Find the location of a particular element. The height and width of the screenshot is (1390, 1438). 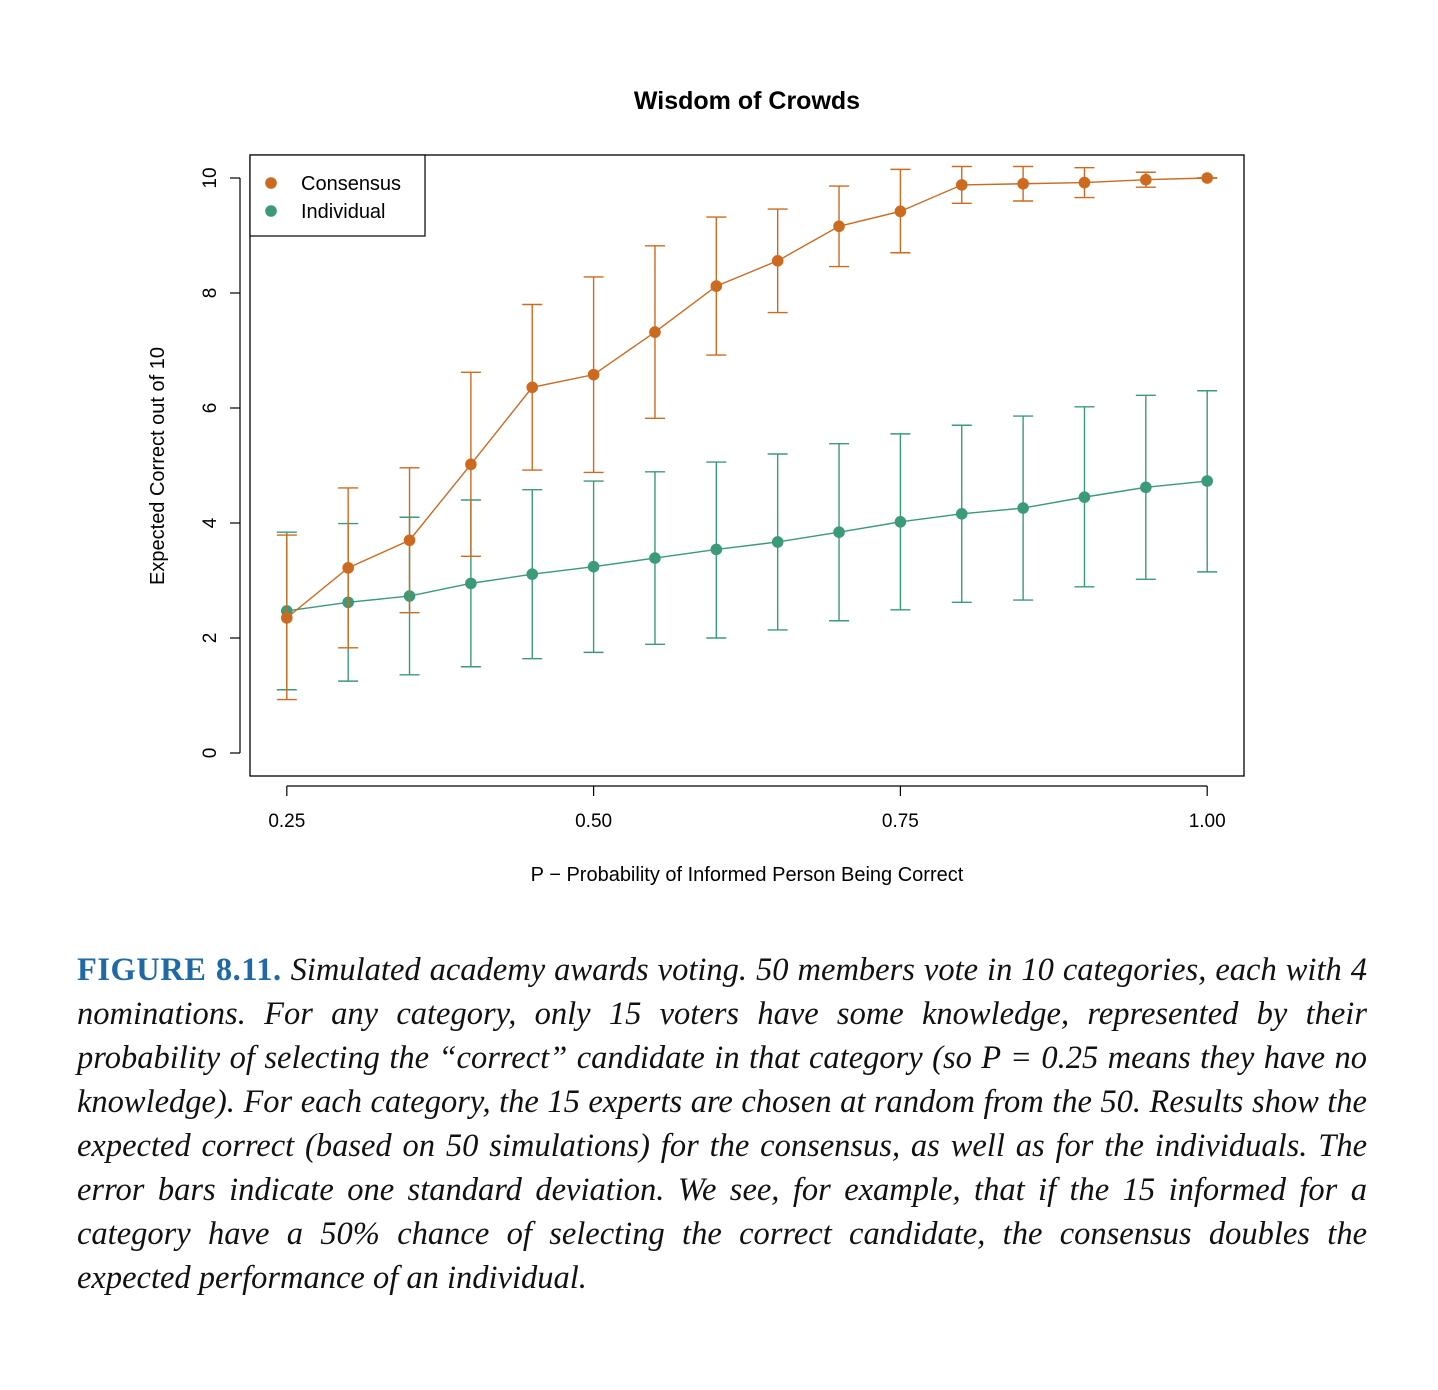

figure-label: FIGURE 8.11. is located at coordinates (179, 970).